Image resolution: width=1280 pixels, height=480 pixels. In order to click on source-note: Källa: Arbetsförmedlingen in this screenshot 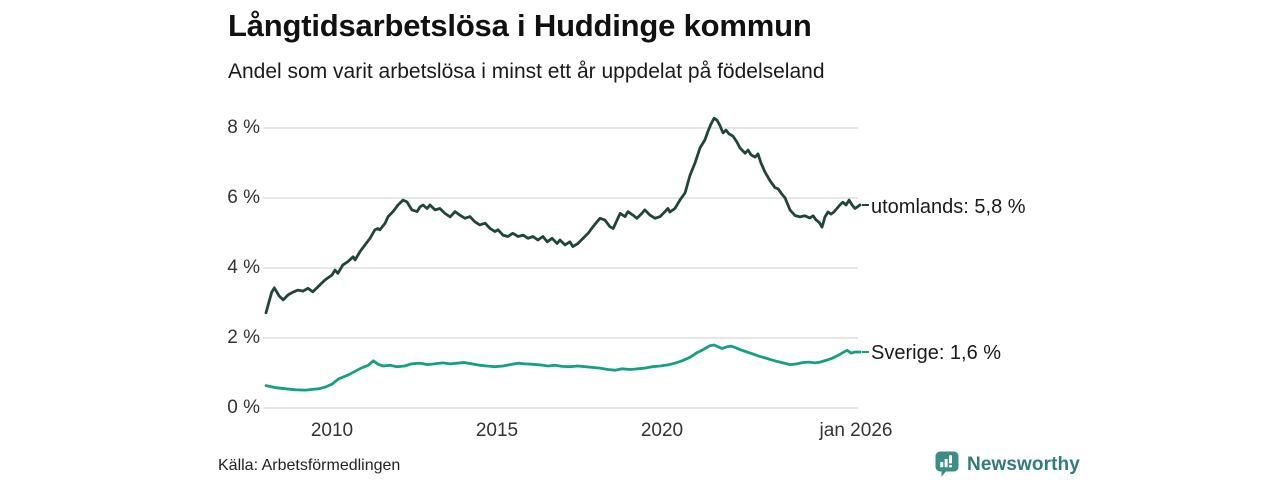, I will do `click(309, 465)`.